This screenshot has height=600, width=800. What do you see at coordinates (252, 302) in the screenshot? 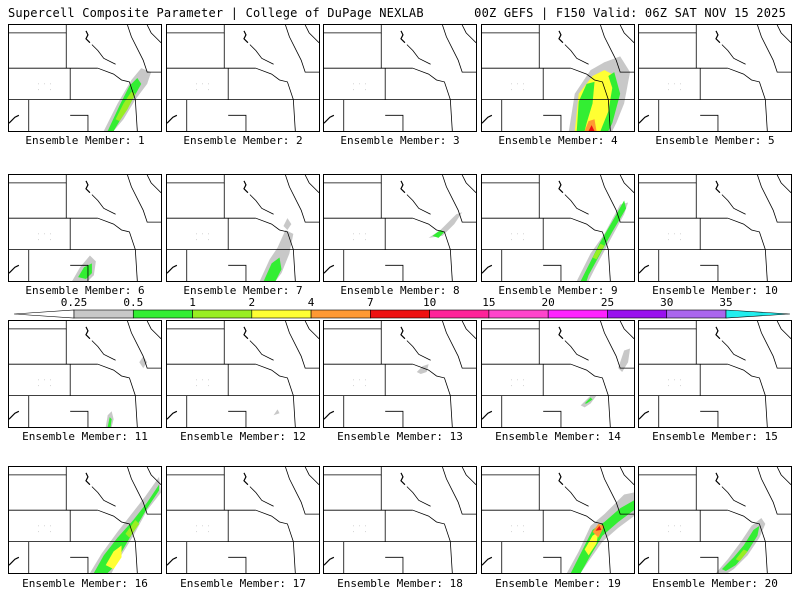
I see `colorbar-tick-label: 2` at bounding box center [252, 302].